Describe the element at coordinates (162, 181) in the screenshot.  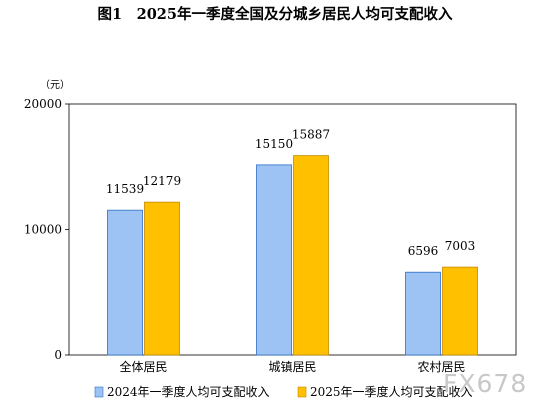
I see `data-label: 12179` at that location.